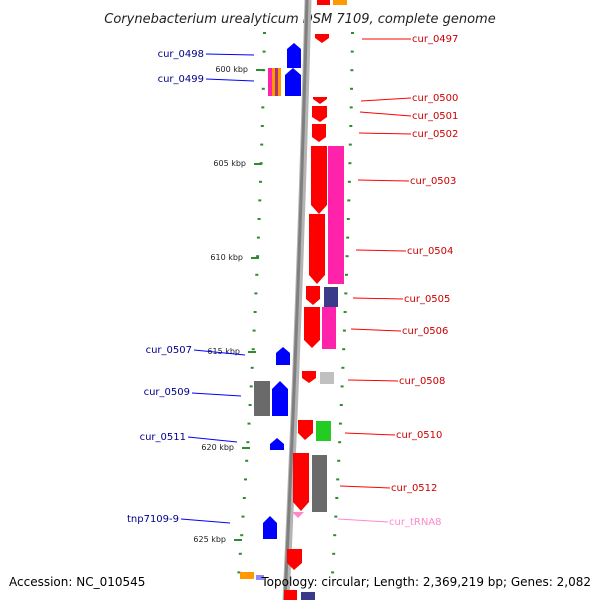 Image resolution: width=600 pixels, height=600 pixels. Describe the element at coordinates (209, 539) in the screenshot. I see `scale-label-625: 625 kbp` at that location.